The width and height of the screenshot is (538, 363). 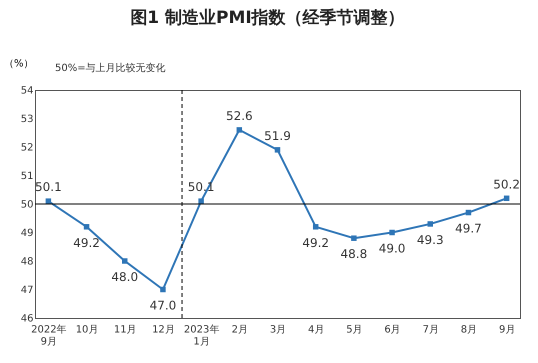 I want to click on data-label: 49.7, so click(x=468, y=229).